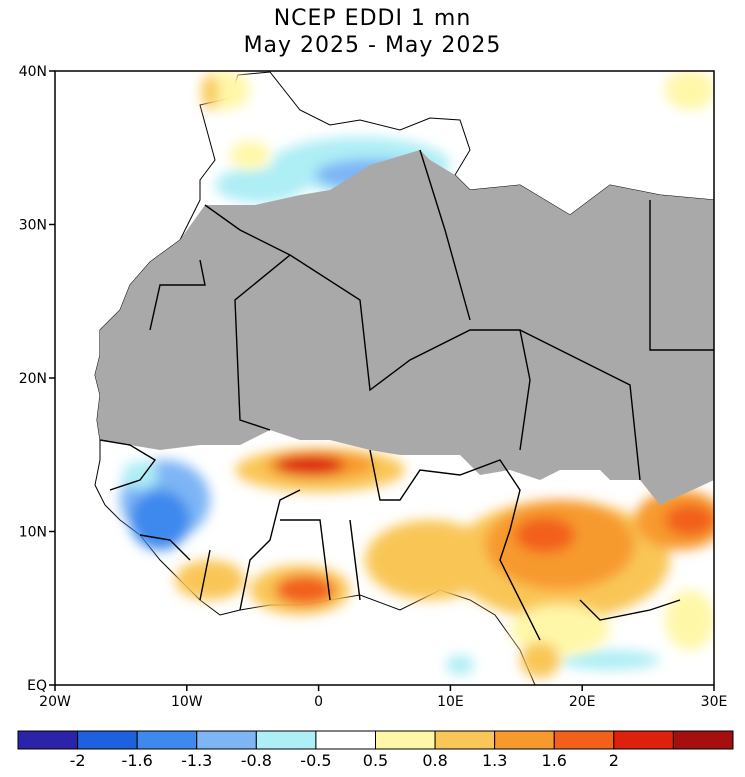  Describe the element at coordinates (55, 702) in the screenshot. I see `x-tick-label: 20W` at that location.